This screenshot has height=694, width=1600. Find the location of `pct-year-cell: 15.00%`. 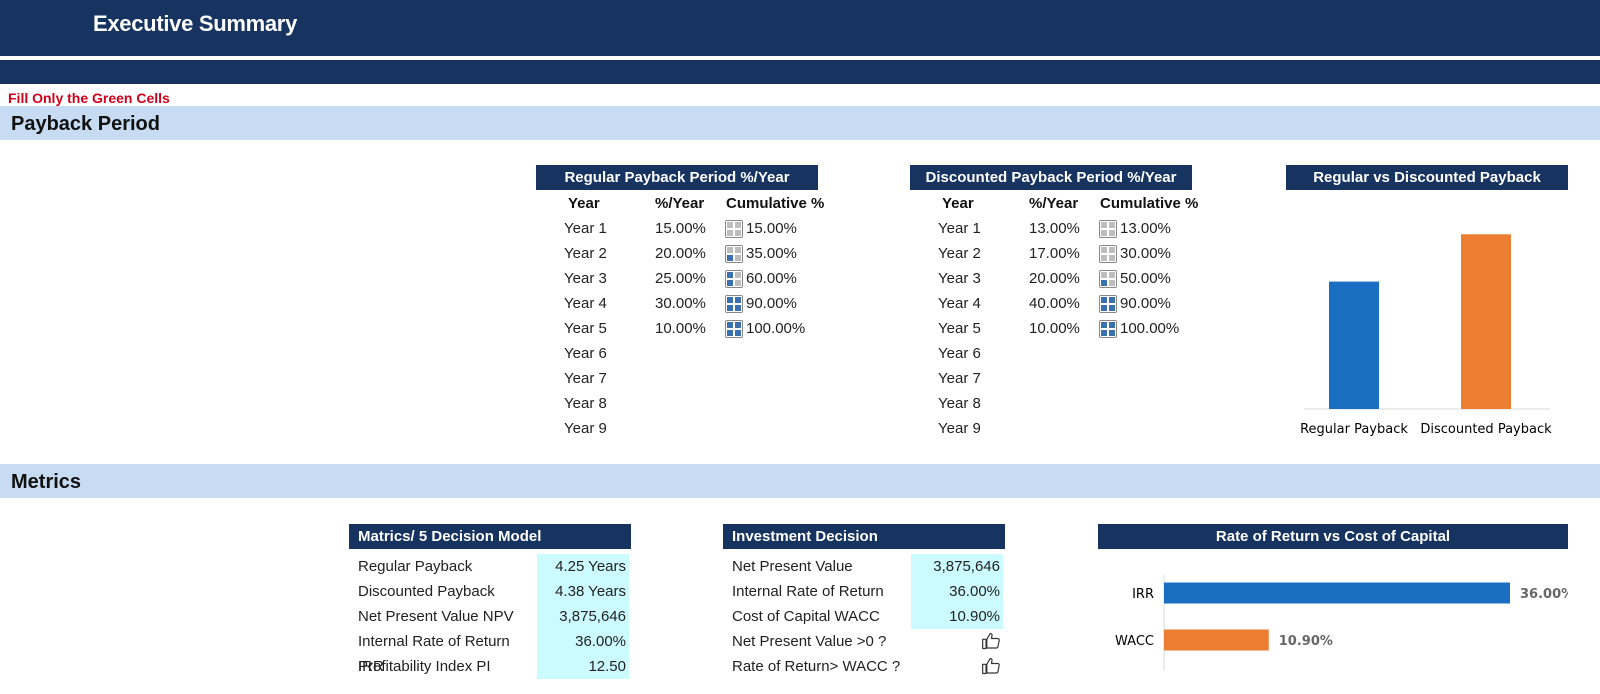

pct-year-cell: 15.00% is located at coordinates (680, 228).